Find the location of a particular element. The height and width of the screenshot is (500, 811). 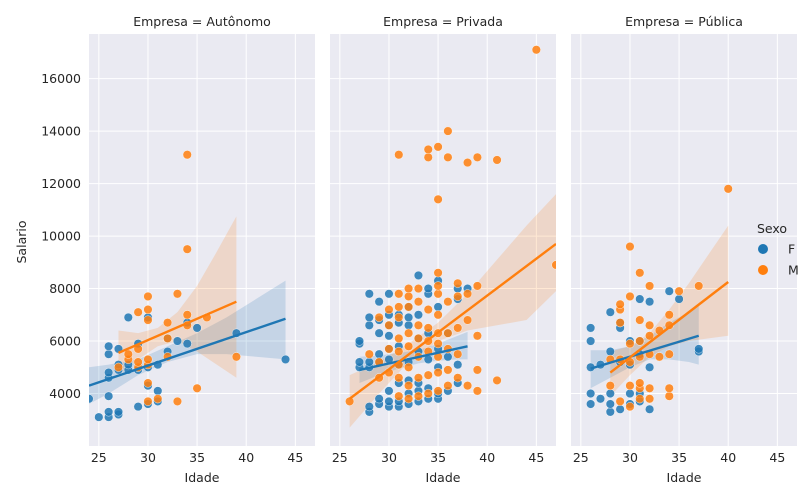

panel-data is located at coordinates (190, 286).